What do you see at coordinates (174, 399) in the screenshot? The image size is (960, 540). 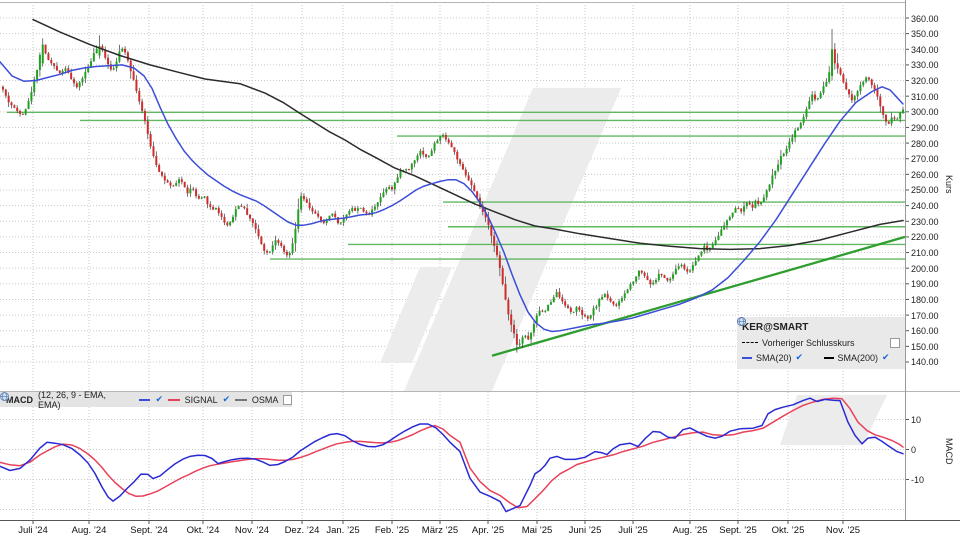 I see `signal-line-sample` at bounding box center [174, 399].